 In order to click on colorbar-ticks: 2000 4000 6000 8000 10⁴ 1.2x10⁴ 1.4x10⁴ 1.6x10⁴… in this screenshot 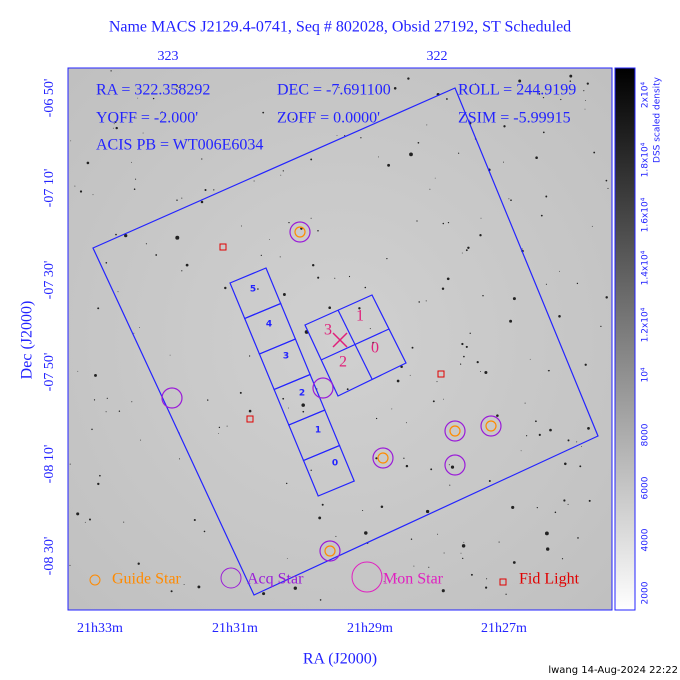, I will do `click(646, 343)`.